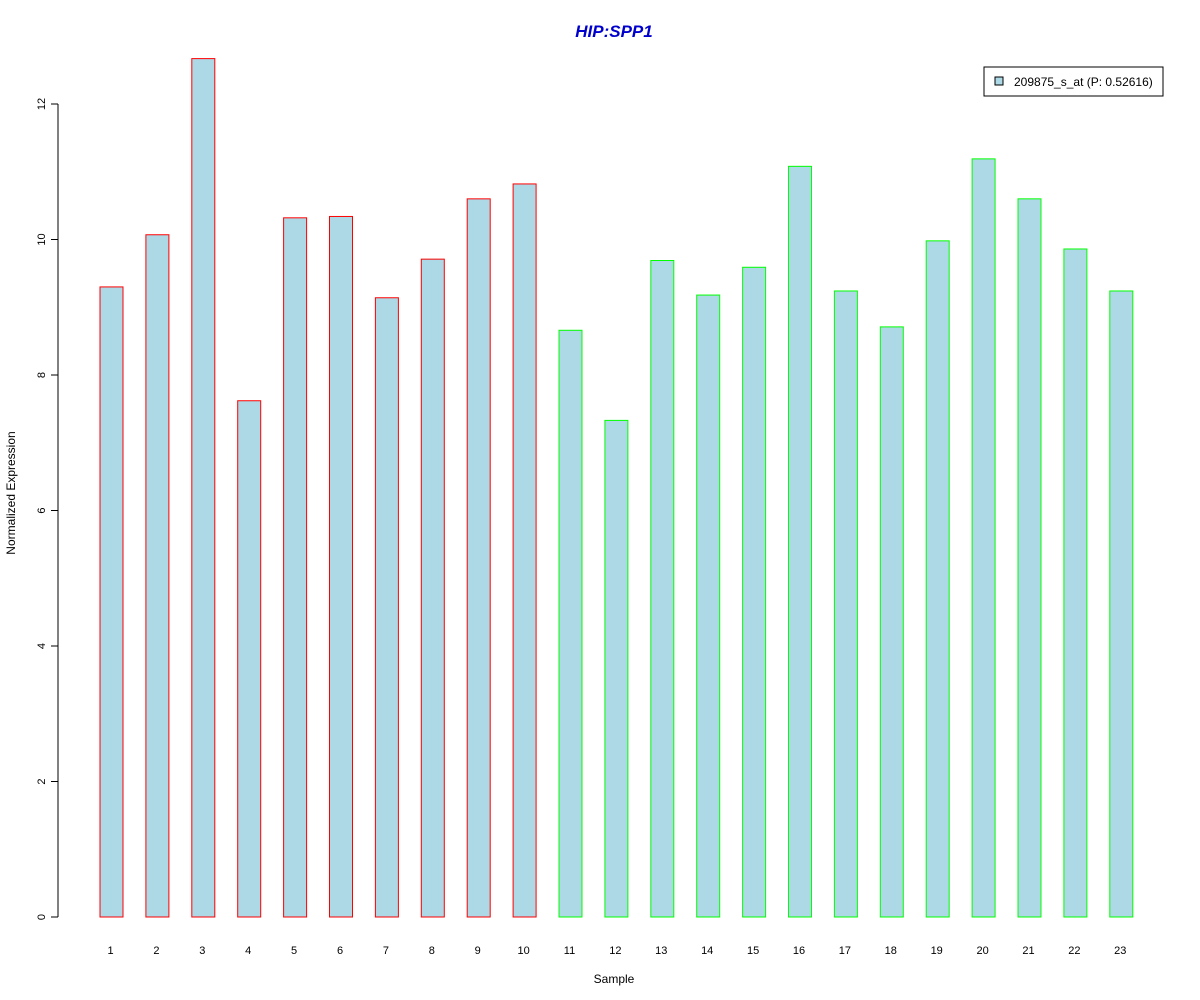 This screenshot has height=1000, width=1200. Describe the element at coordinates (340, 951) in the screenshot. I see `x-tick-label: 6` at that location.